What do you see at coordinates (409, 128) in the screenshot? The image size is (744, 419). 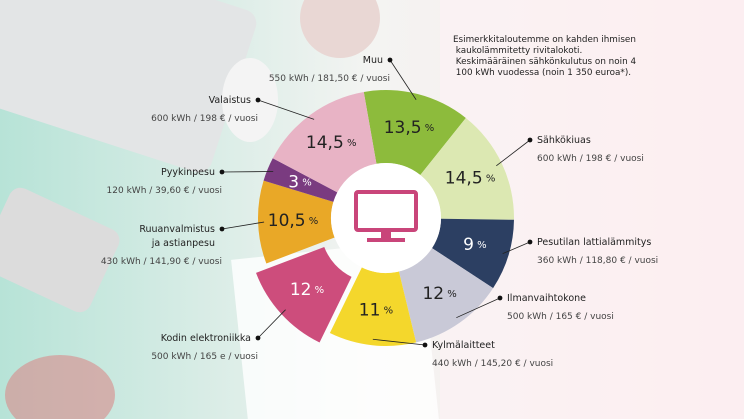 I see `value-label: 13,5 %` at bounding box center [409, 128].